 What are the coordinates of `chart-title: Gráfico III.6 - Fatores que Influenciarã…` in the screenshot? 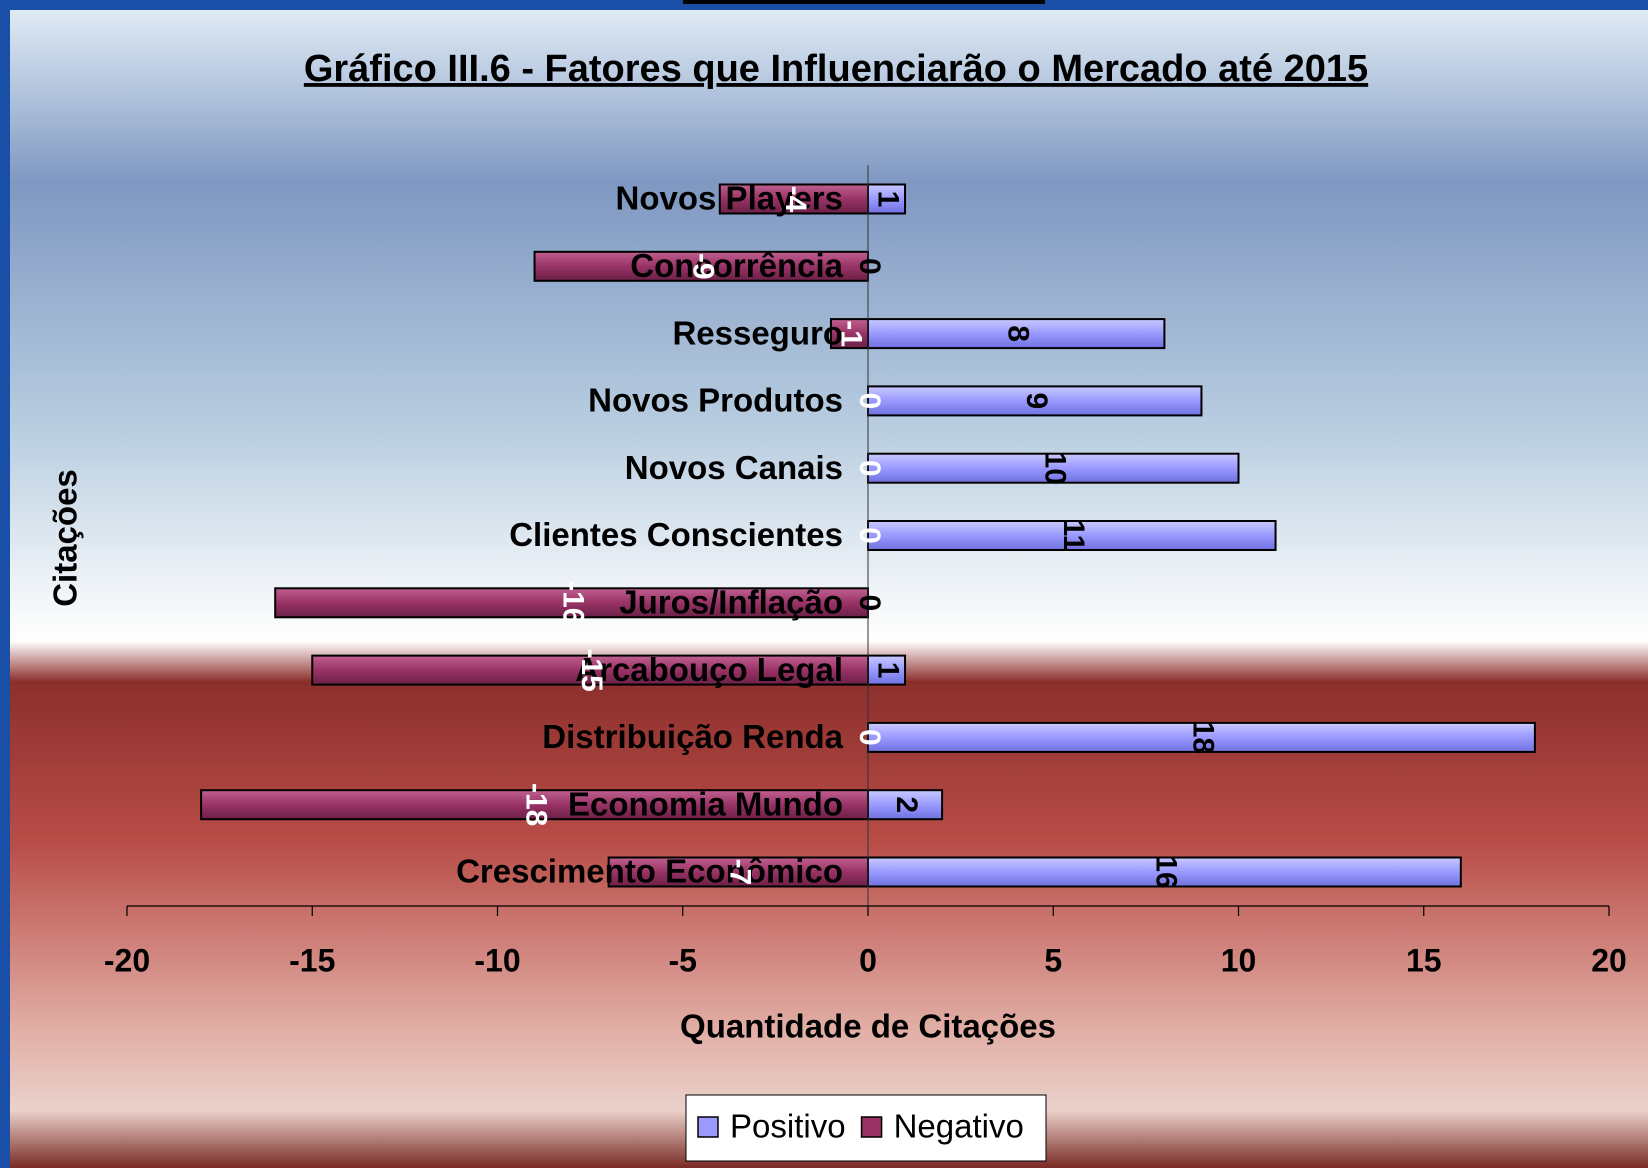 It's located at (836, 69).